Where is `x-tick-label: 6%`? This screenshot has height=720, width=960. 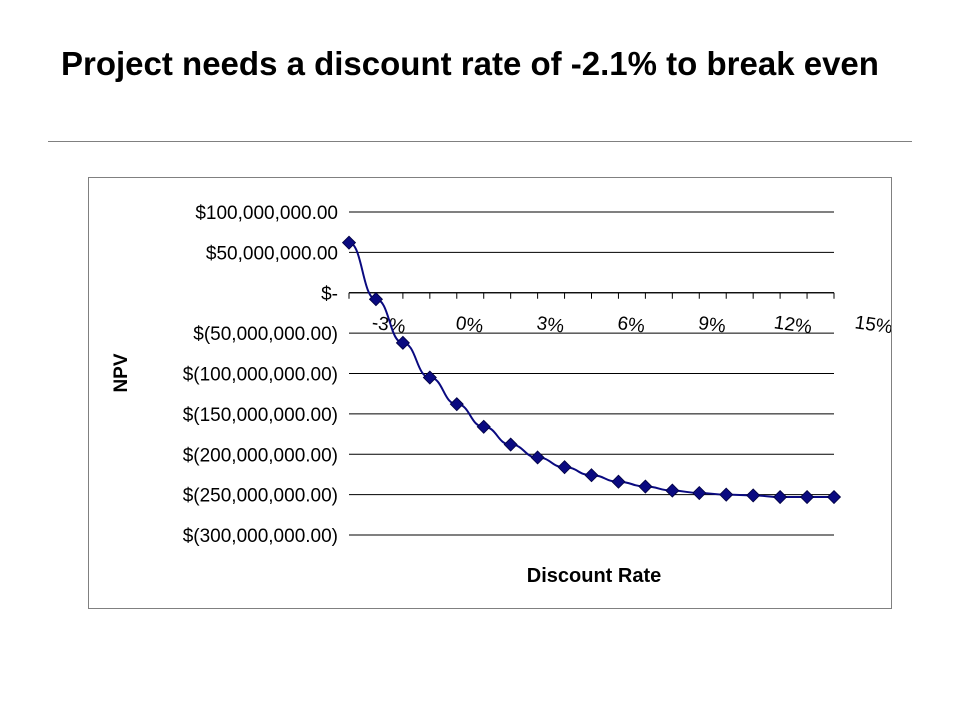 x-tick-label: 6% is located at coordinates (631, 325).